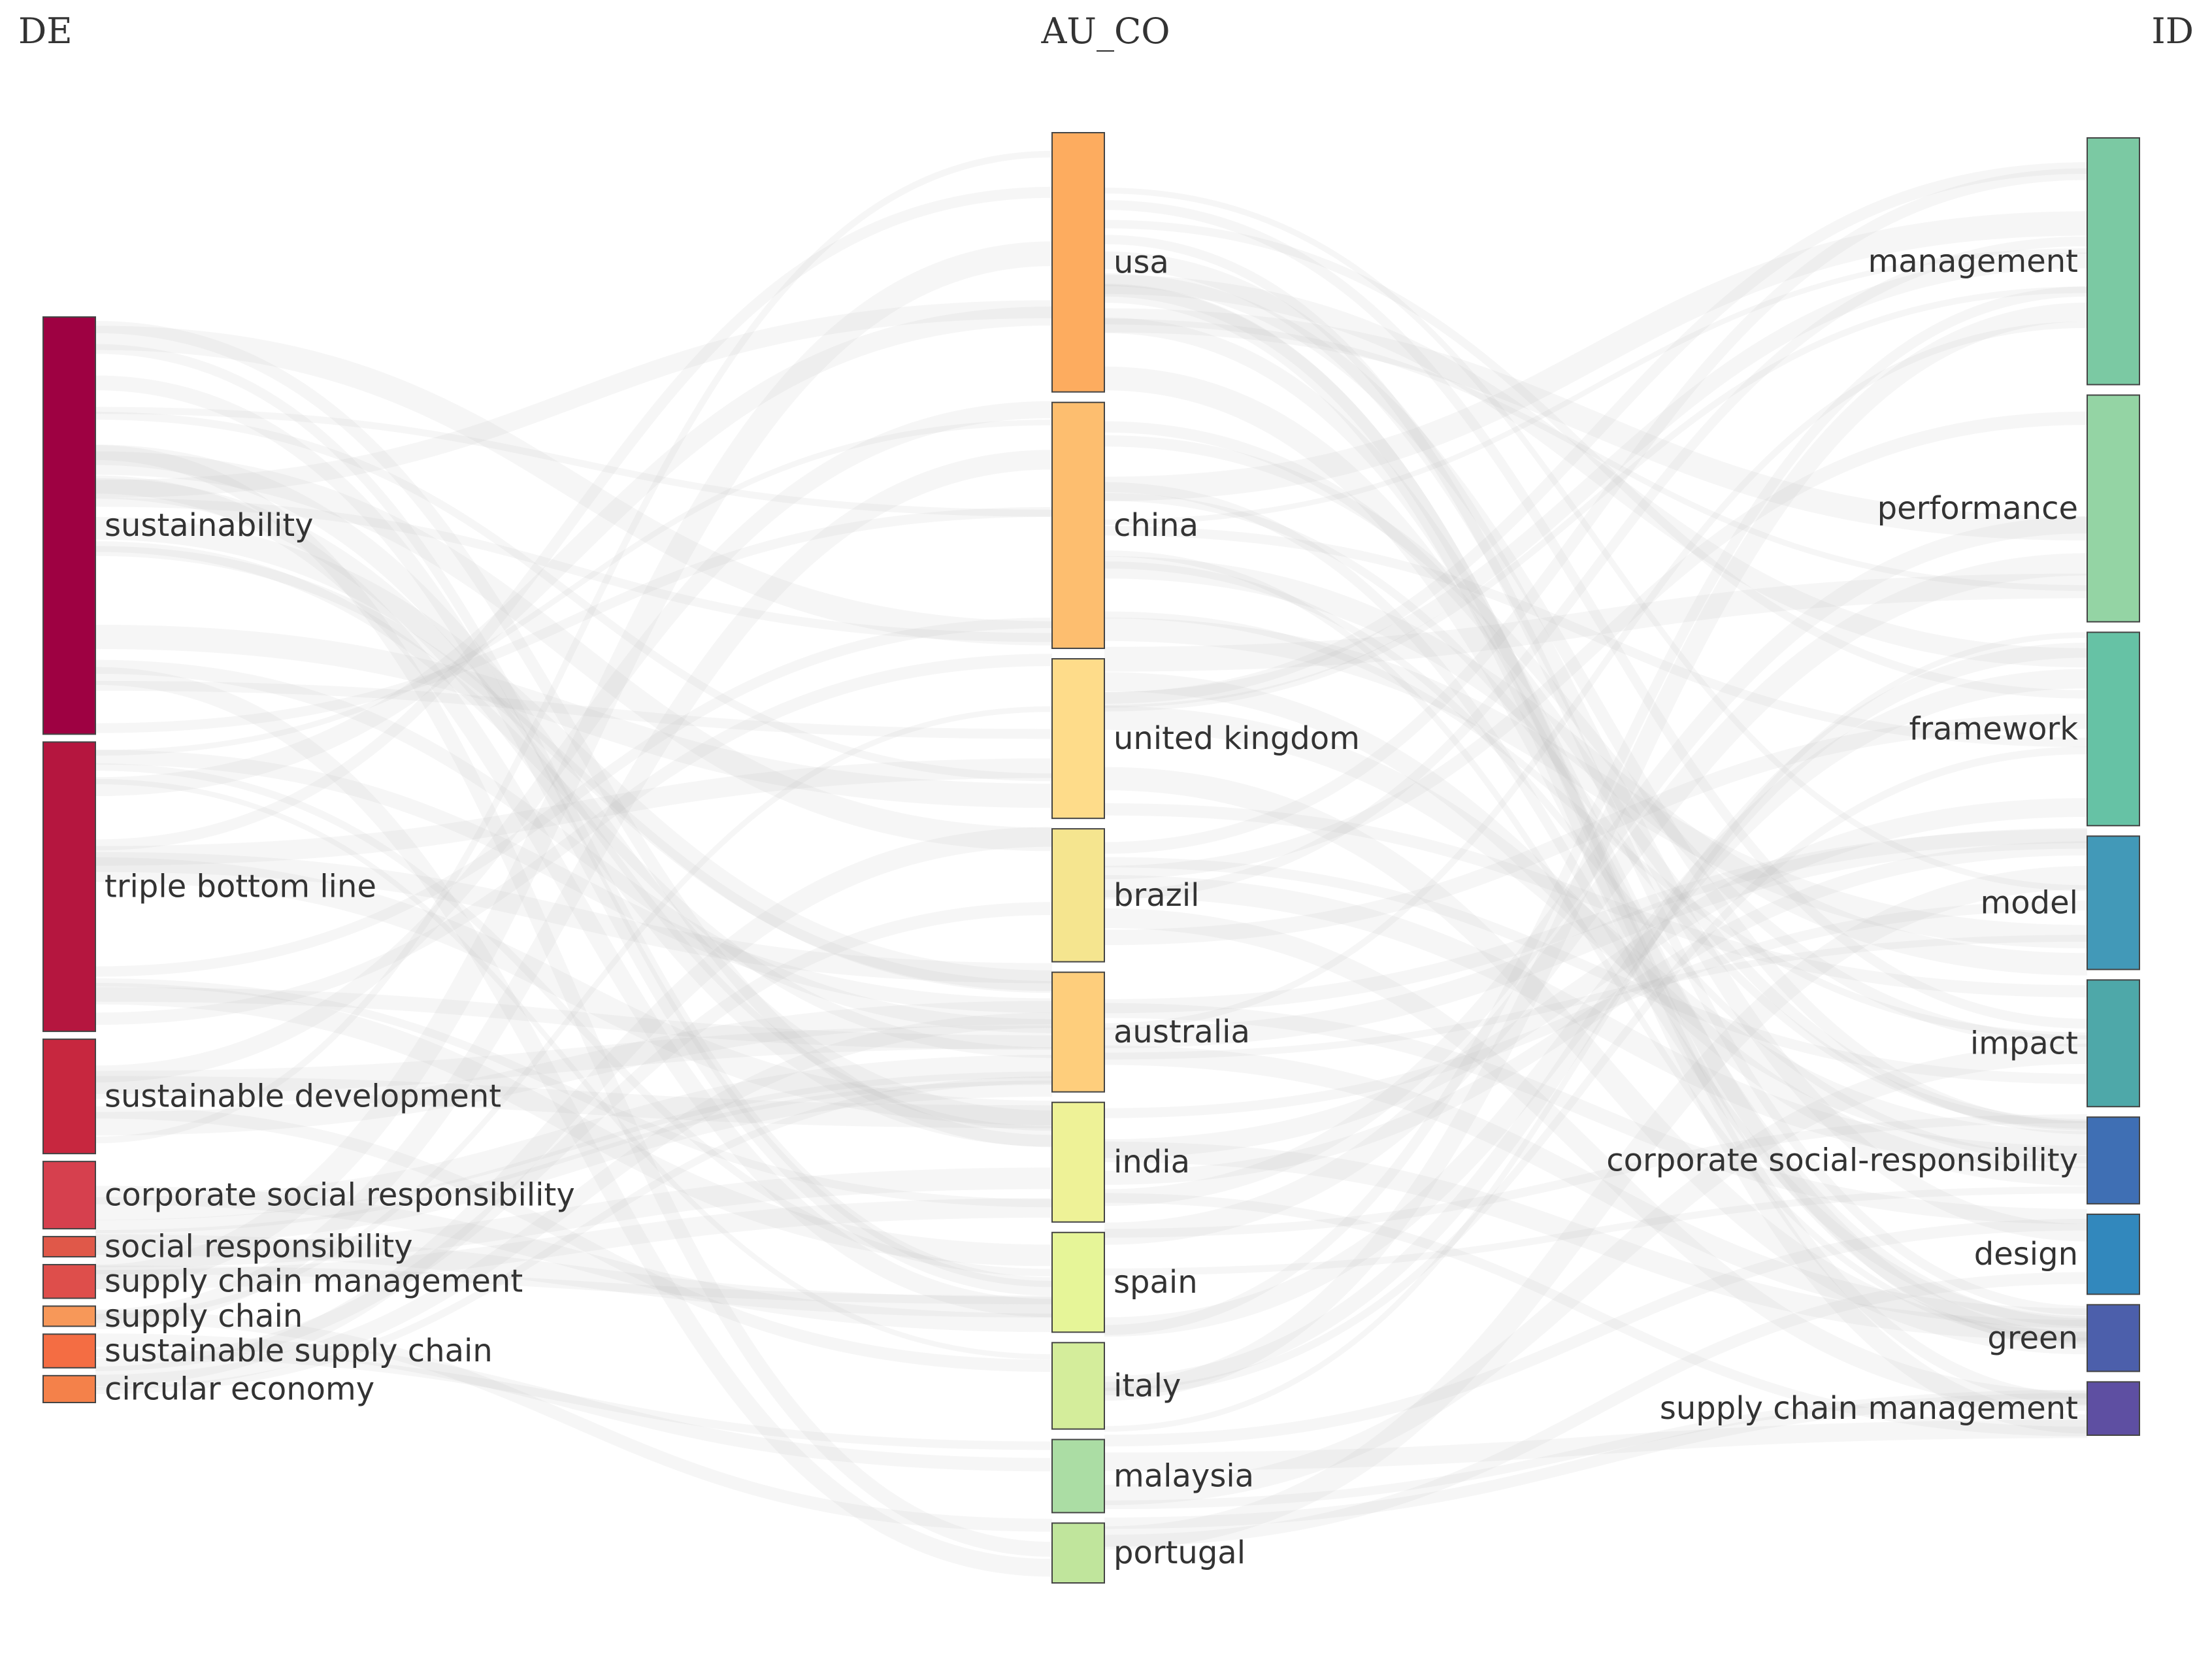 The image size is (2212, 1662). What do you see at coordinates (240, 887) in the screenshot?
I see `node-label-0-1: triple bottom line` at bounding box center [240, 887].